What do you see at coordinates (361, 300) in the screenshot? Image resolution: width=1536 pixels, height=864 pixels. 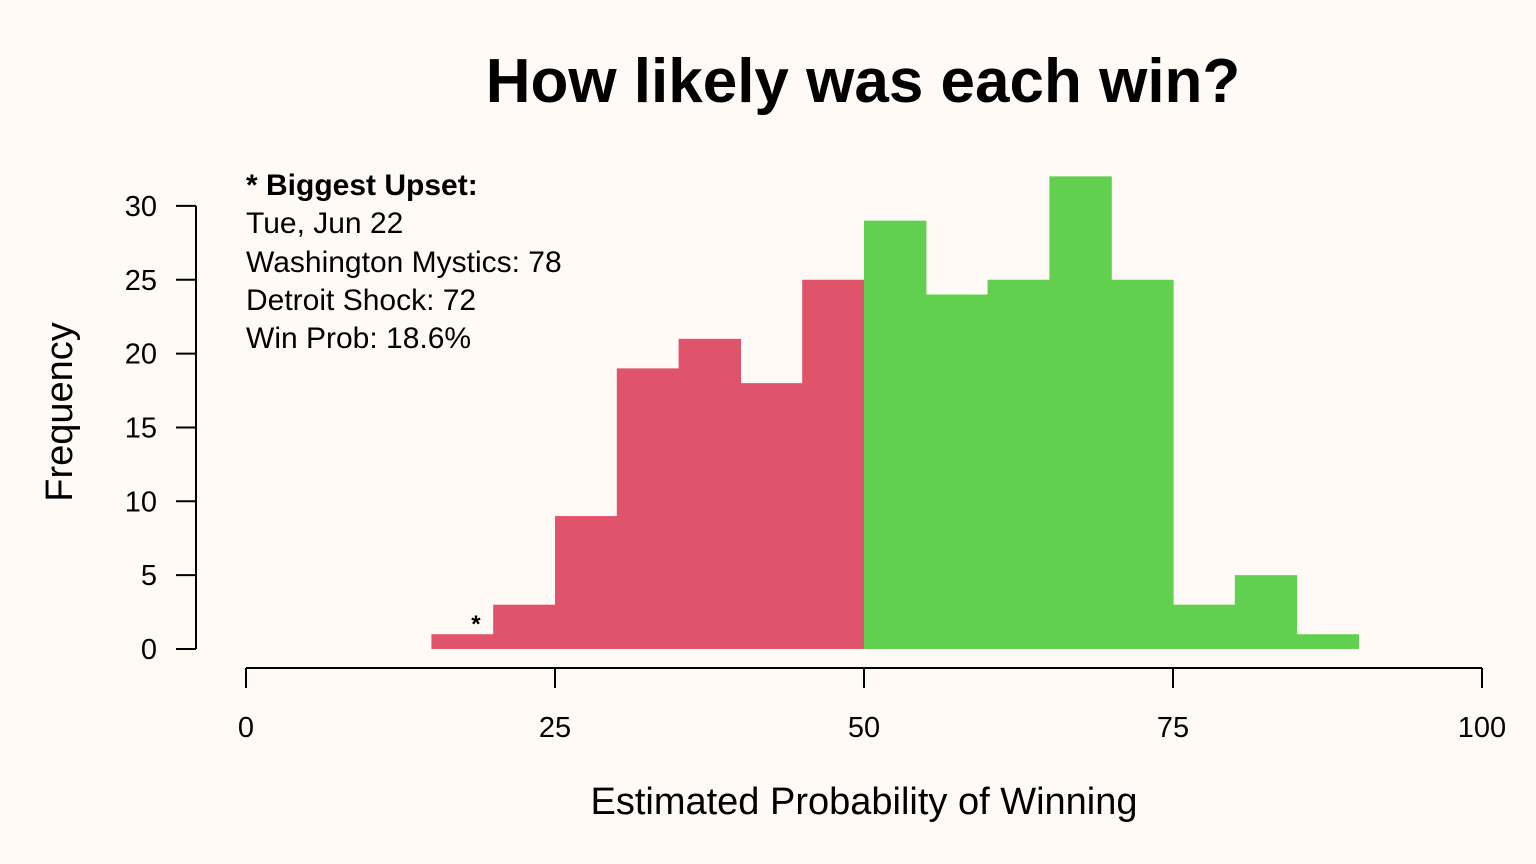 I see `annotation-loser: Detroit Shock: 72` at bounding box center [361, 300].